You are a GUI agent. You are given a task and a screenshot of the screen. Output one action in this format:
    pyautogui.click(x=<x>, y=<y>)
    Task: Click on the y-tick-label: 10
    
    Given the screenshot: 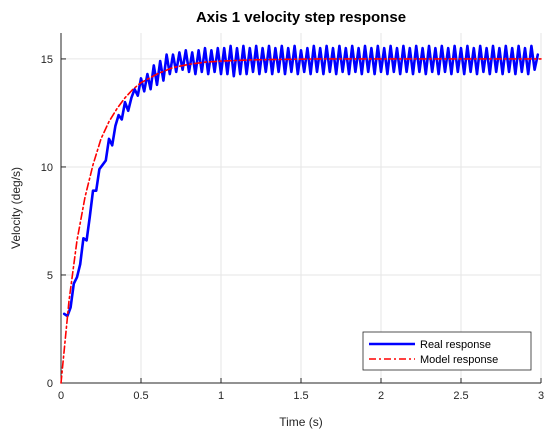 What is the action you would take?
    pyautogui.click(x=47, y=168)
    